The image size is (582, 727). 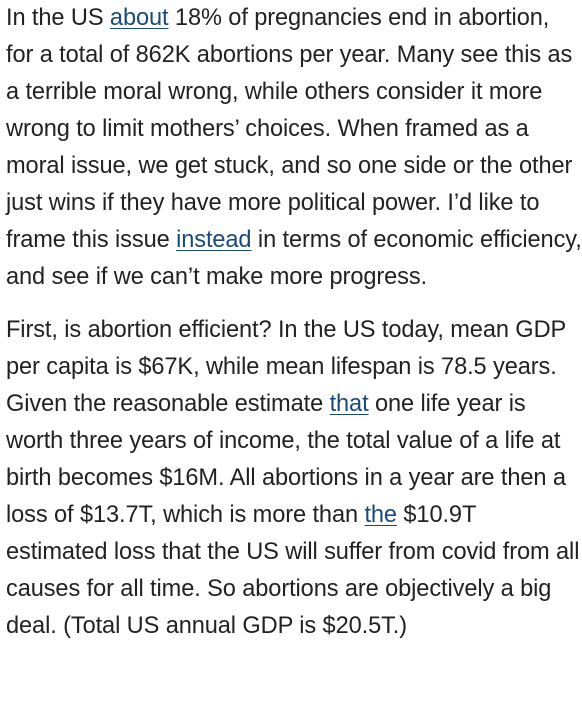 I want to click on link-about: about, so click(x=139, y=18).